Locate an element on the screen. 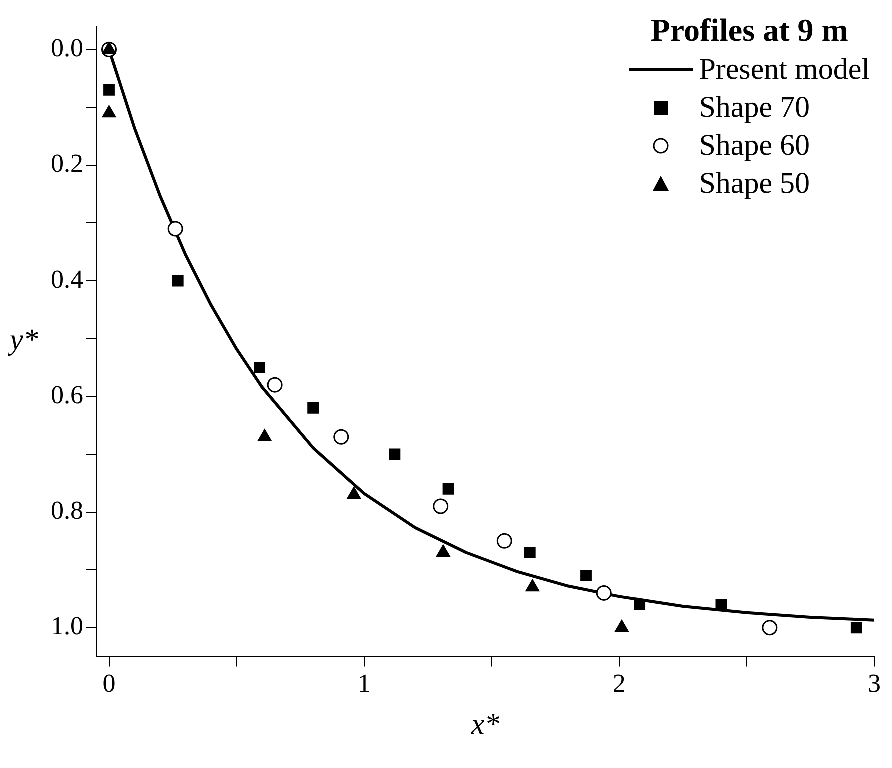  y-tick-label: 1.0 is located at coordinates (67, 626).